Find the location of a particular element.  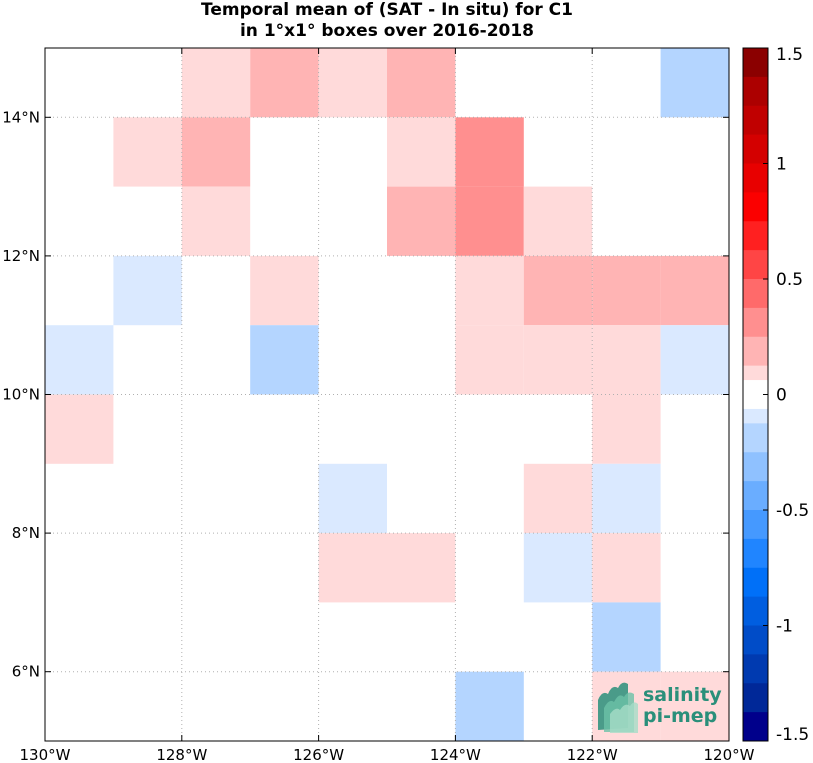

waves-icon is located at coordinates (618, 707).